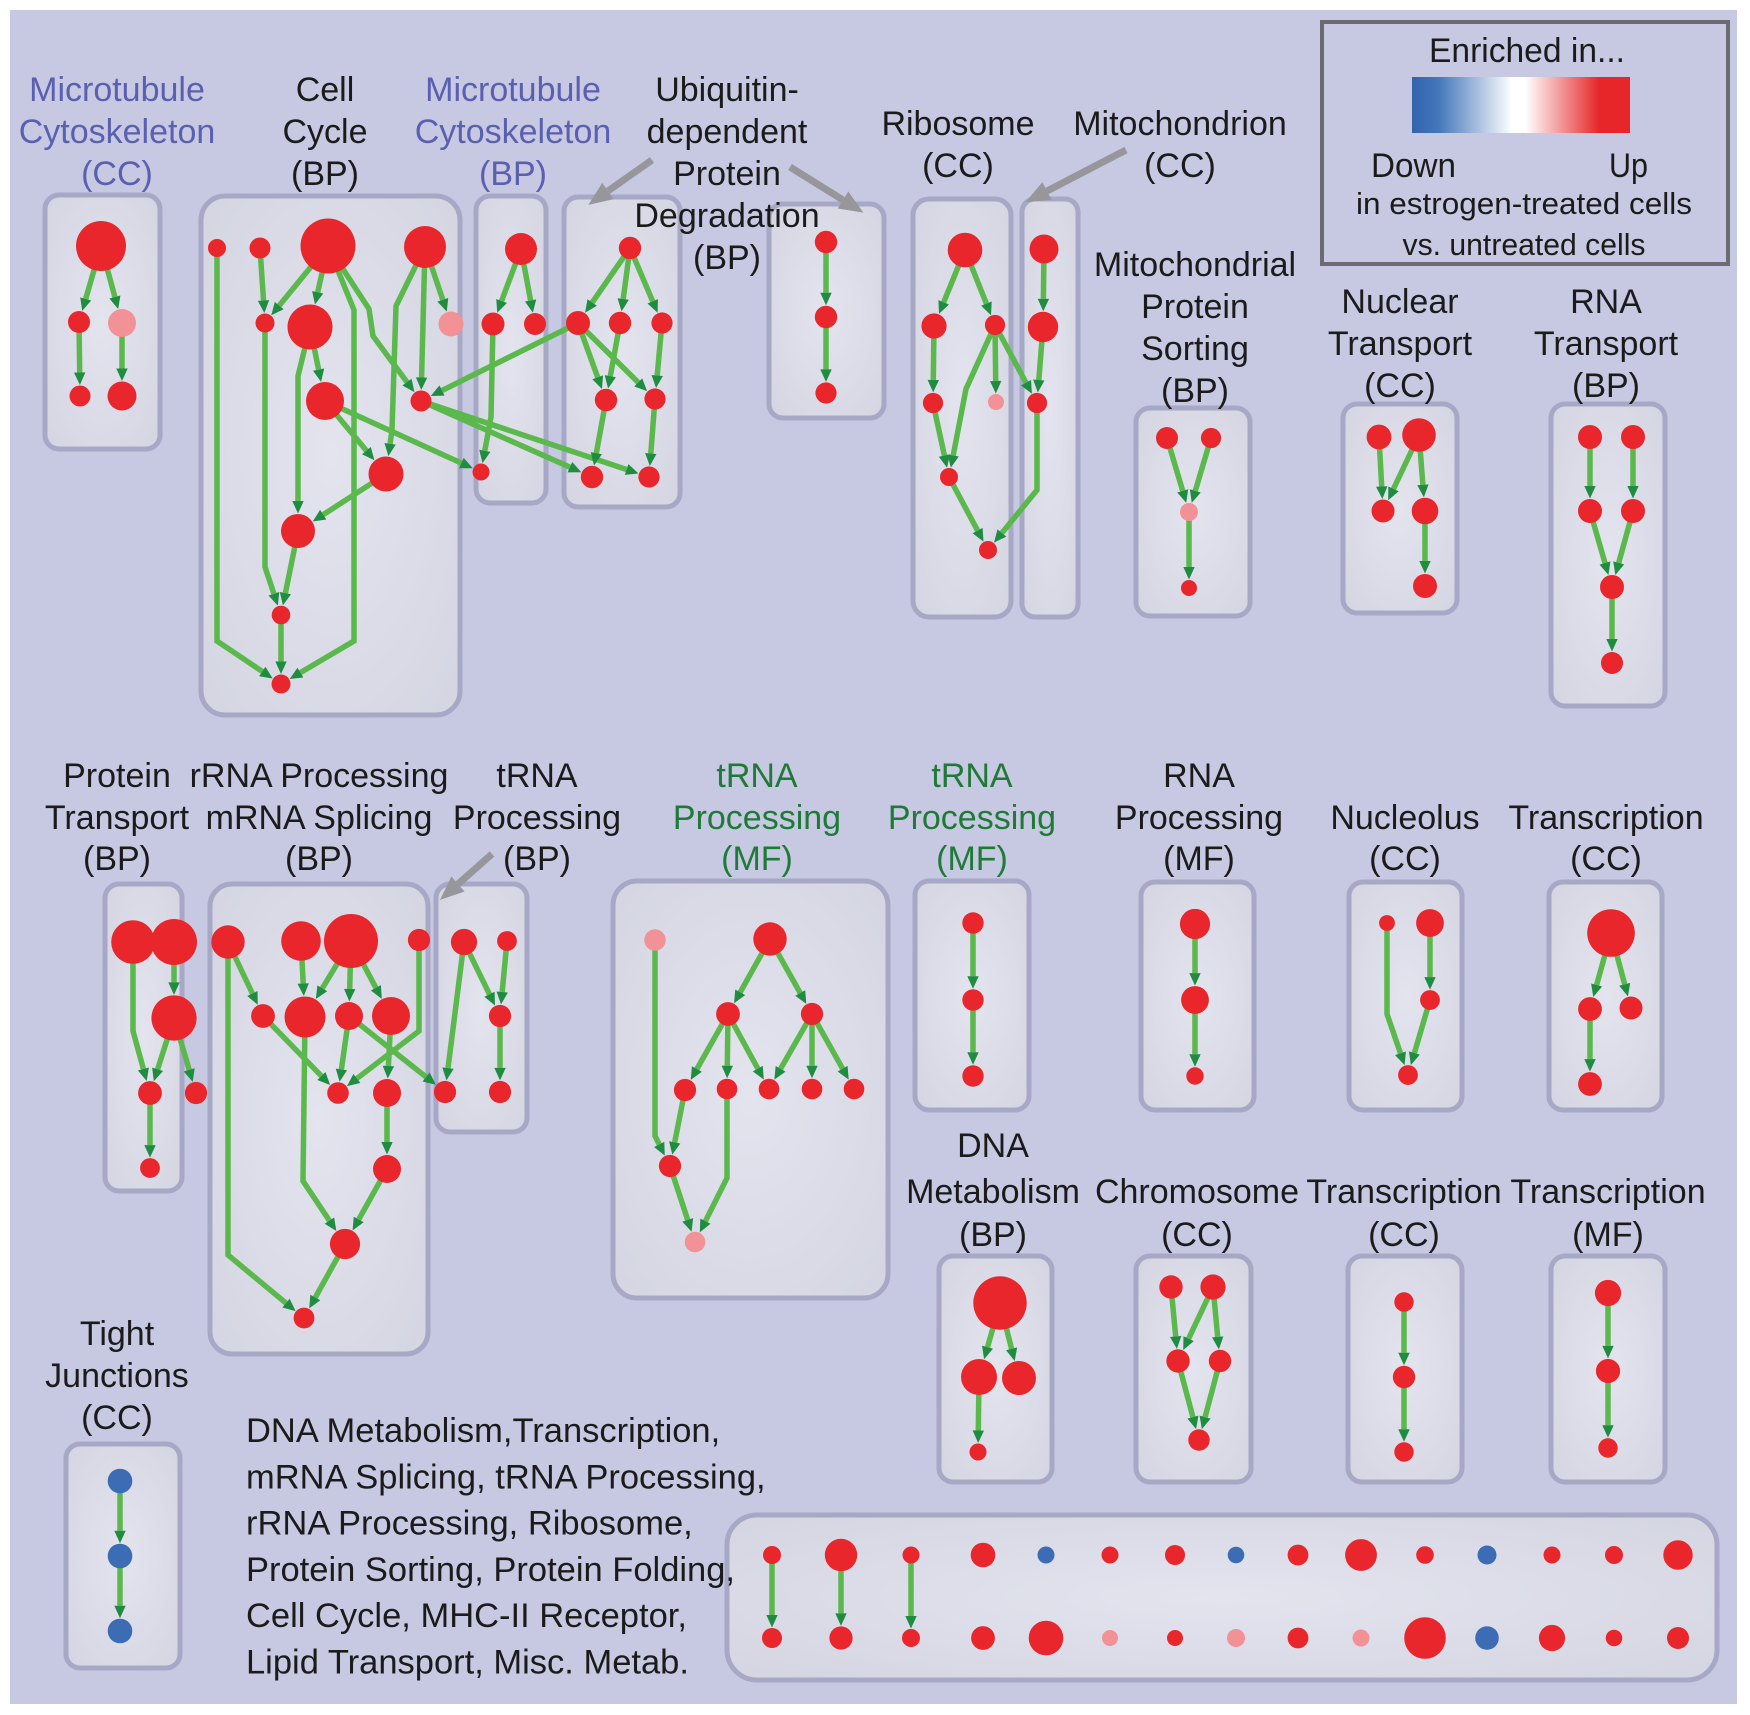 This screenshot has height=1715, width=1750. Describe the element at coordinates (1413, 166) in the screenshot. I see `svg-text: Down` at that location.